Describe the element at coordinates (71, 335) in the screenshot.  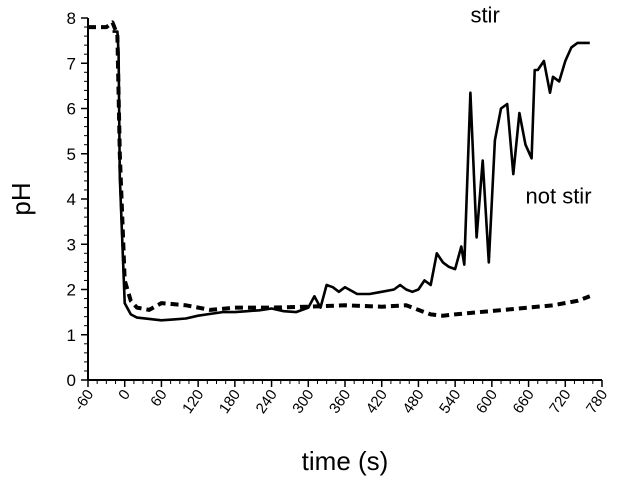
I see `y-tick-label: 1` at that location.